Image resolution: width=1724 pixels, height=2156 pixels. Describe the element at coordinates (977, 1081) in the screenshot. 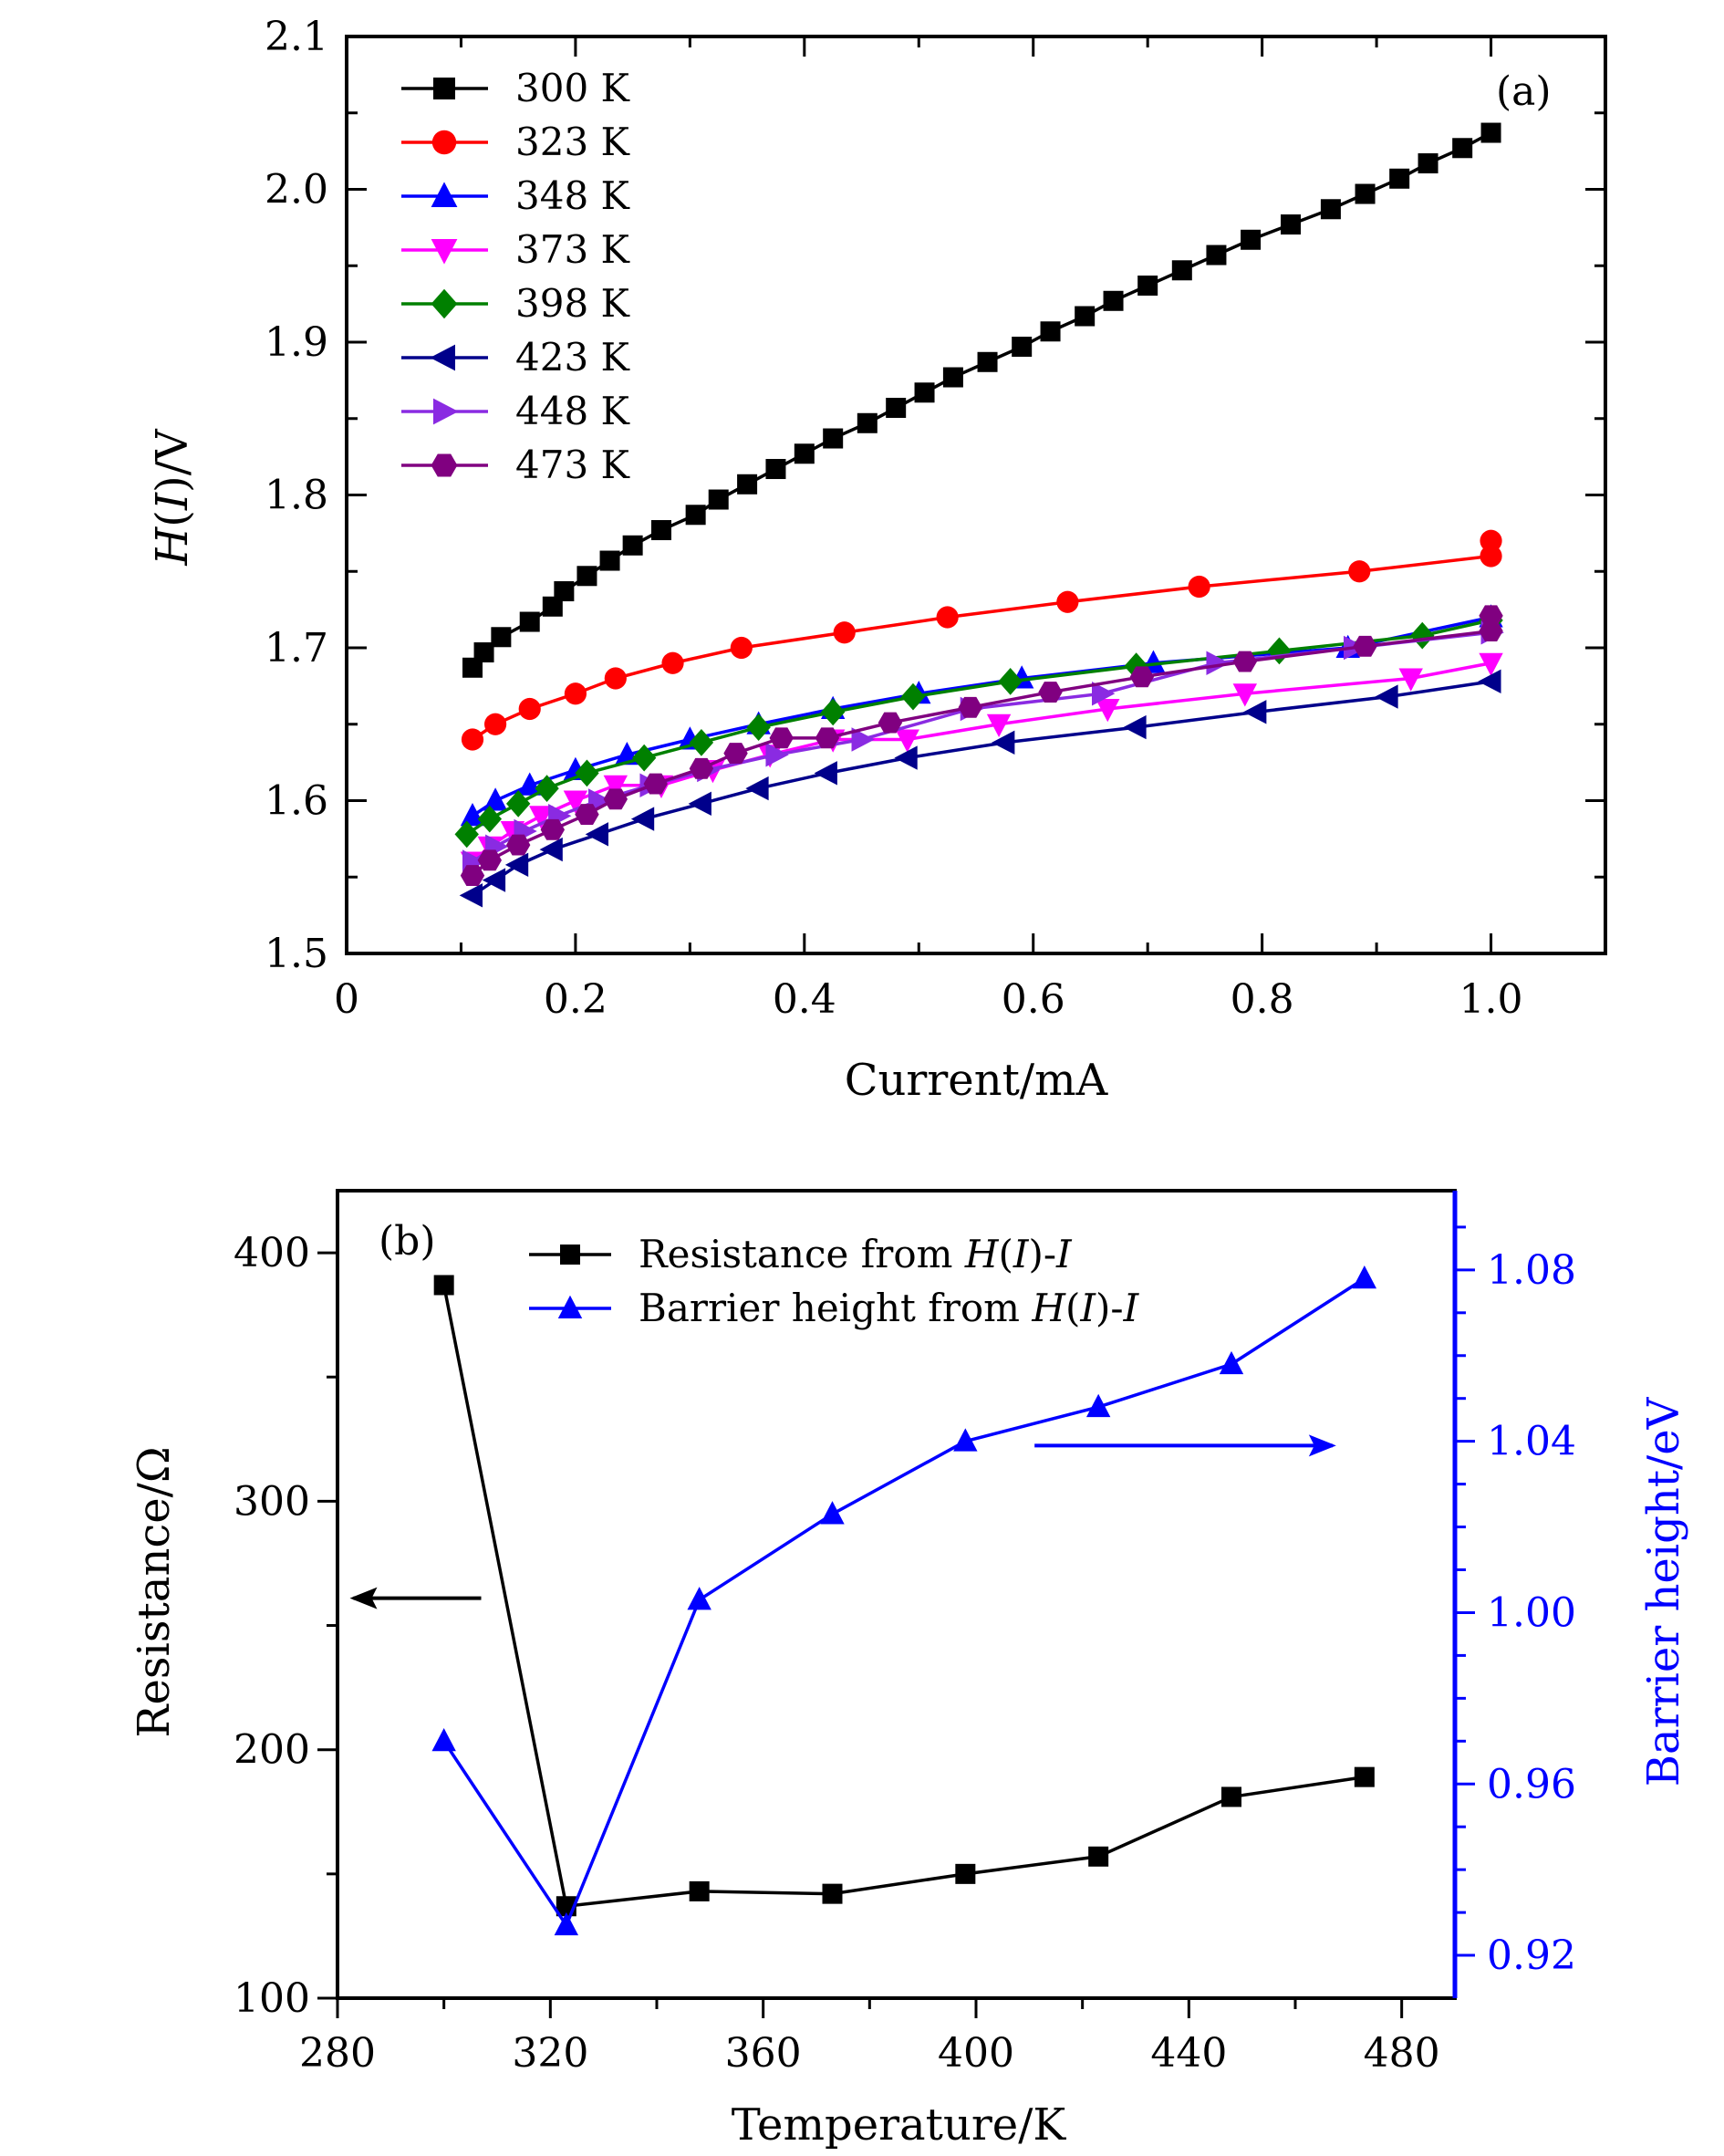

I see `panel-a-xlabel: Current/mA` at that location.